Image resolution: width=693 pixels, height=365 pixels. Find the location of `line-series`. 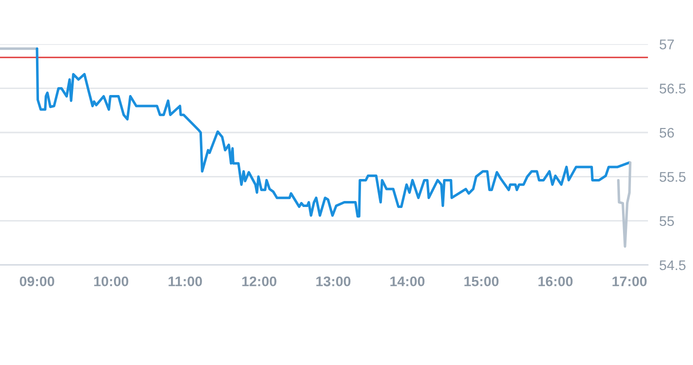

line-series is located at coordinates (624, 204).